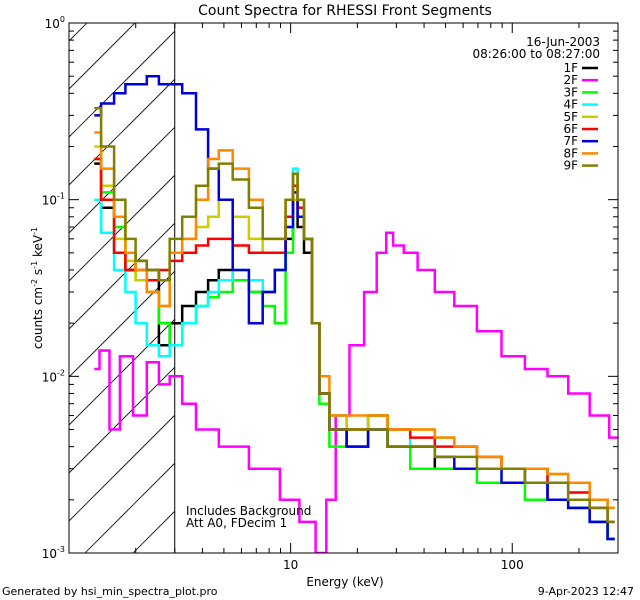  Describe the element at coordinates (38, 318) in the screenshot. I see `y-label-part: counts cm` at that location.